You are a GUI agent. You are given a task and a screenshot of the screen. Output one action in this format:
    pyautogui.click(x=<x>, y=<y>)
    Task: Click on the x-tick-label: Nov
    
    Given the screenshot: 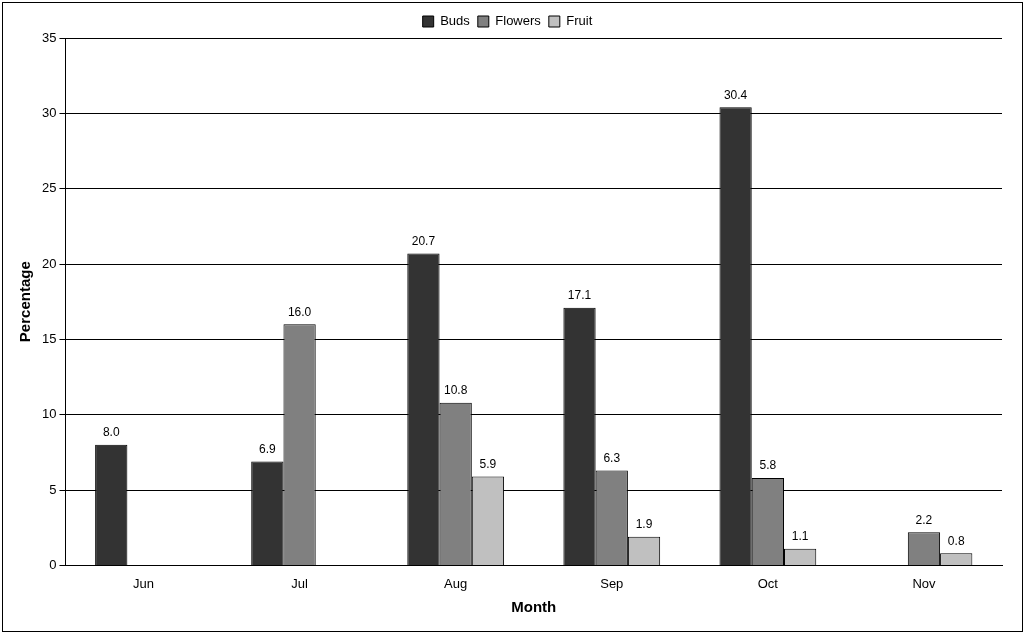 What is the action you would take?
    pyautogui.click(x=924, y=583)
    